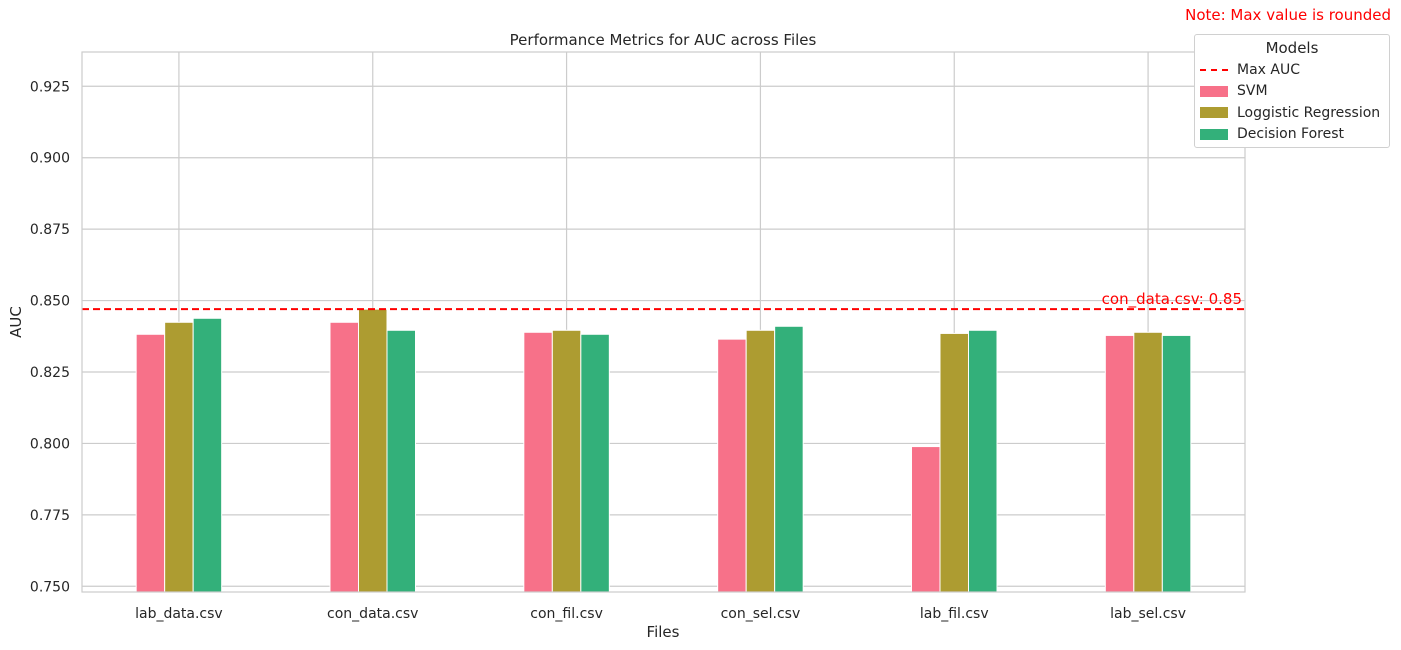 This screenshot has width=1401, height=650. What do you see at coordinates (1309, 112) in the screenshot?
I see `legend-label: Loggistic Regression` at bounding box center [1309, 112].